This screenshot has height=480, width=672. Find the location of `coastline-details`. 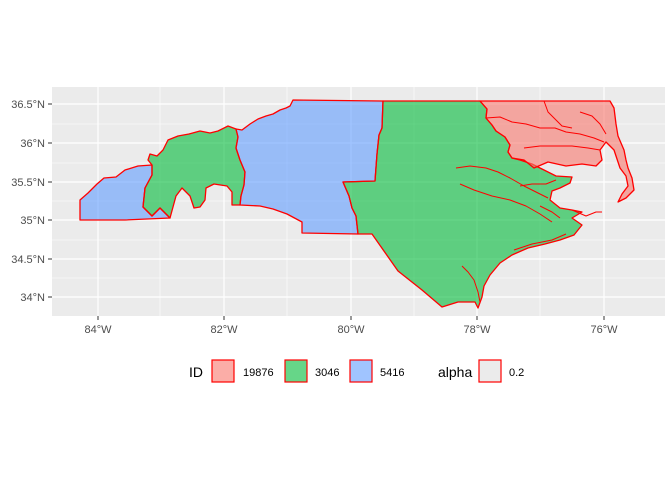

coastline-details is located at coordinates (531, 201).